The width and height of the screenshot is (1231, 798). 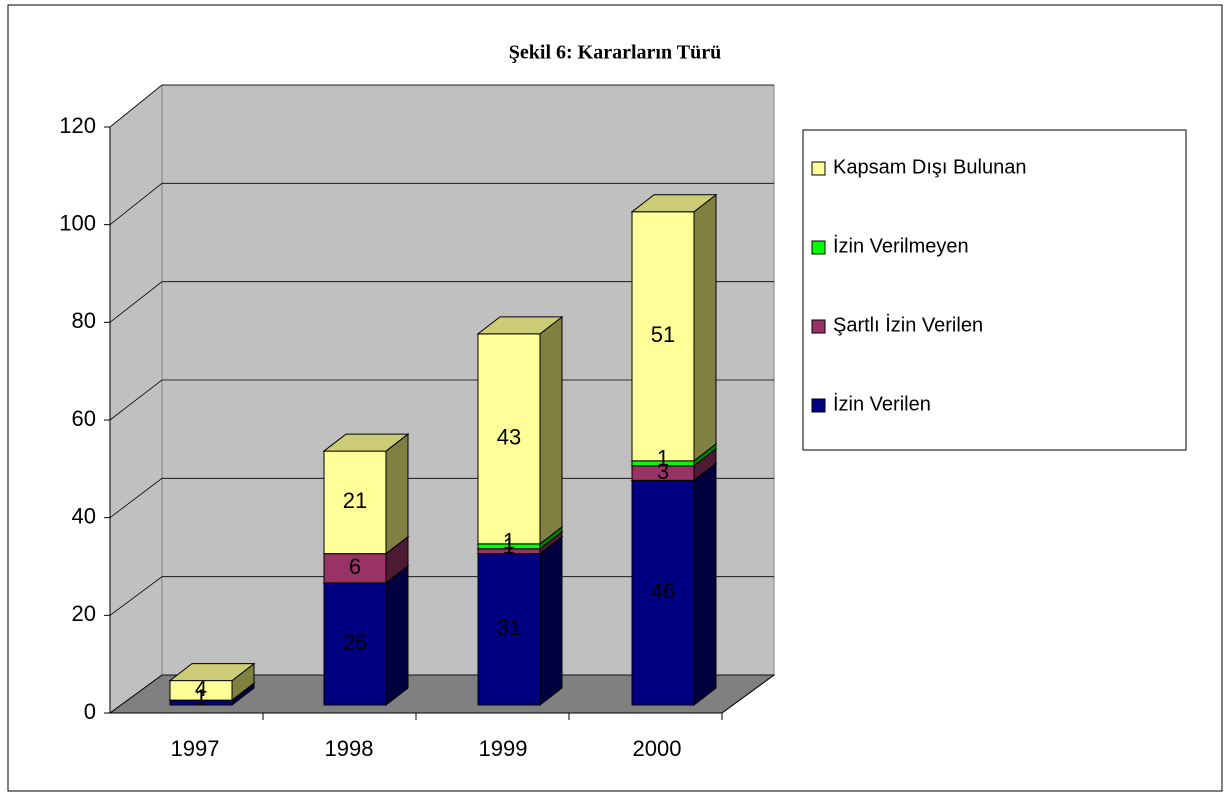 I want to click on data-label: 3, so click(x=663, y=471).